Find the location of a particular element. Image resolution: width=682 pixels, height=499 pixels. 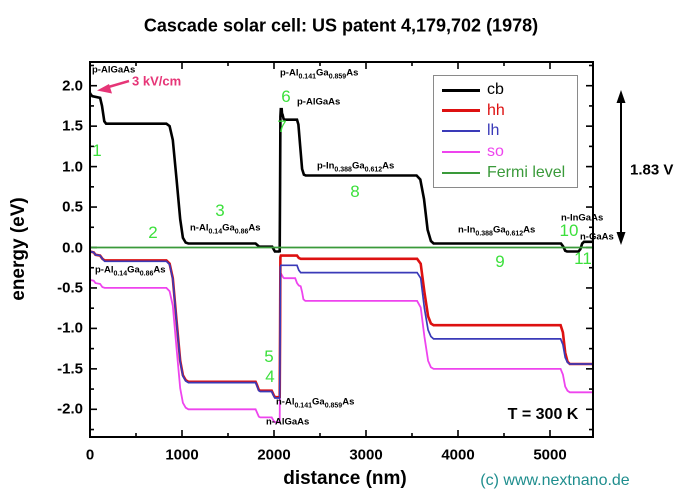

region-number-7: 7 is located at coordinates (282, 126).